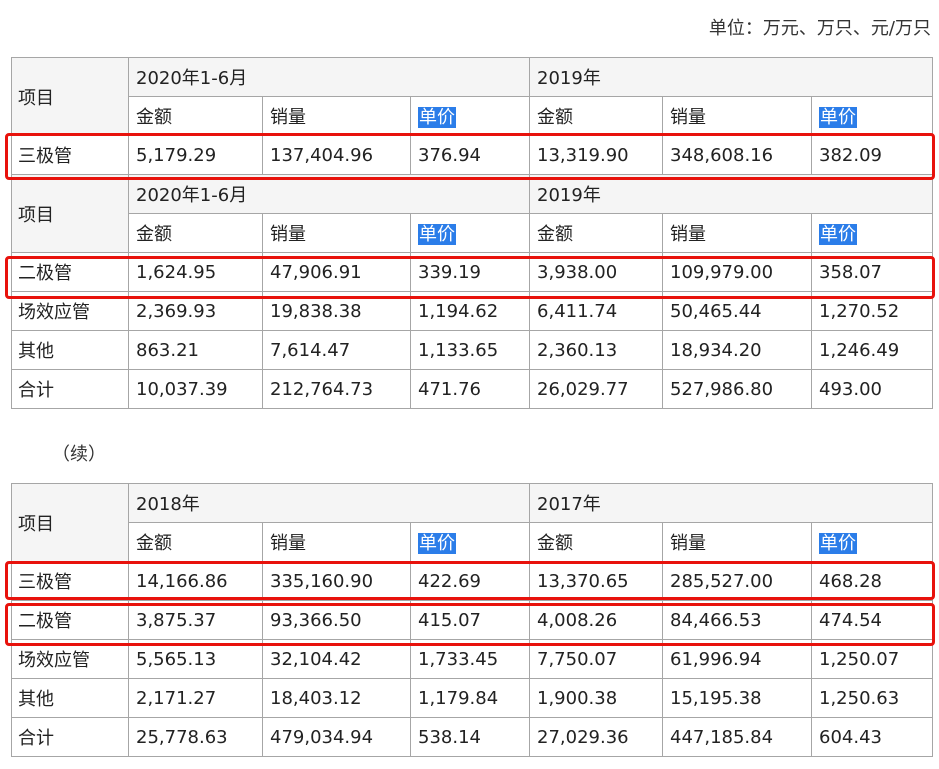 This screenshot has width=939, height=769. What do you see at coordinates (737, 311) in the screenshot?
I see `cell: 50,465.44` at bounding box center [737, 311].